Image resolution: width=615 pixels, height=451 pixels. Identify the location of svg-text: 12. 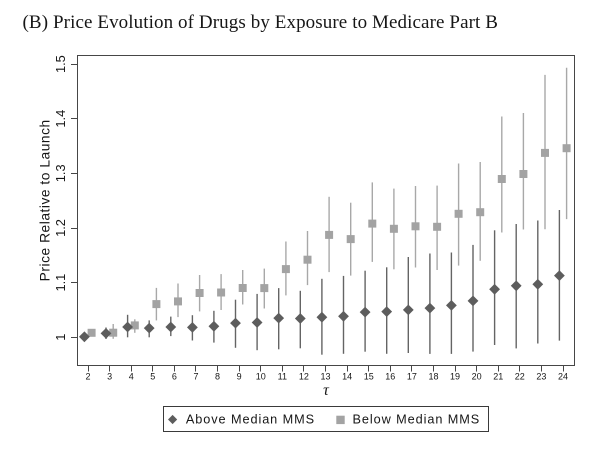
(304, 376).